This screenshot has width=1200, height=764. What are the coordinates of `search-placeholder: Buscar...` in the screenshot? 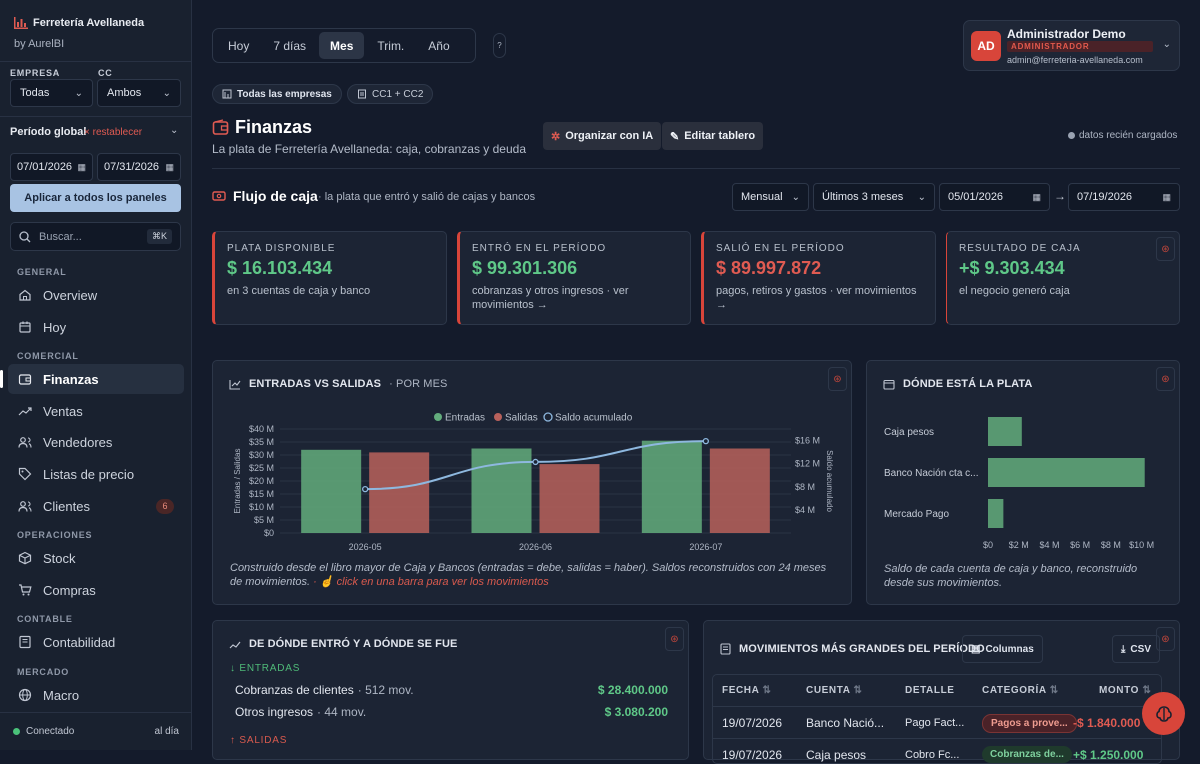 It's located at (60, 236).